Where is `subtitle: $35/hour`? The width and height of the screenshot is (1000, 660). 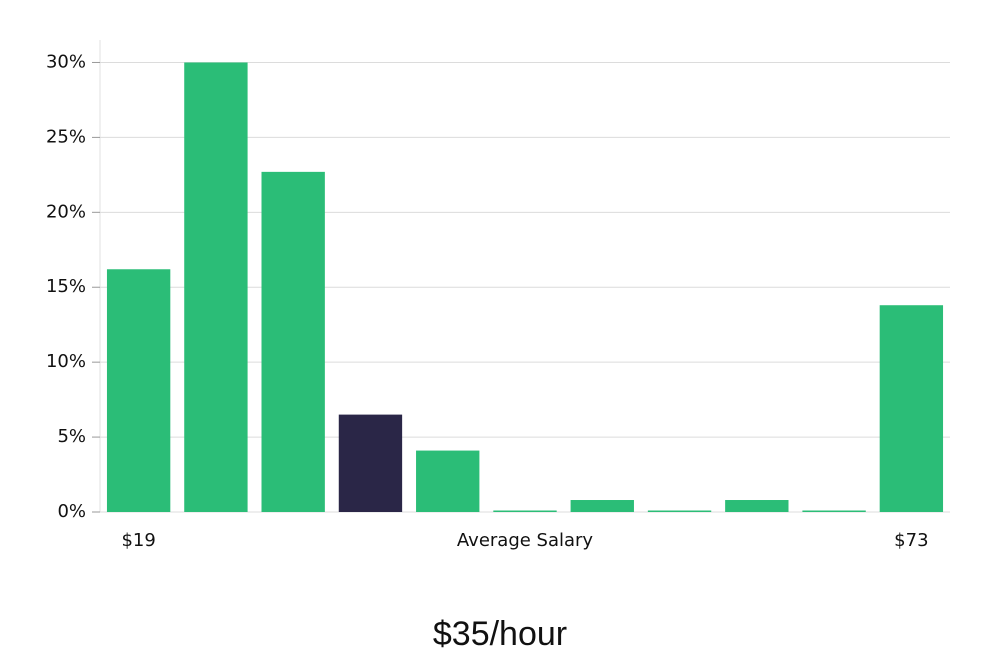
subtitle: $35/hour is located at coordinates (500, 634).